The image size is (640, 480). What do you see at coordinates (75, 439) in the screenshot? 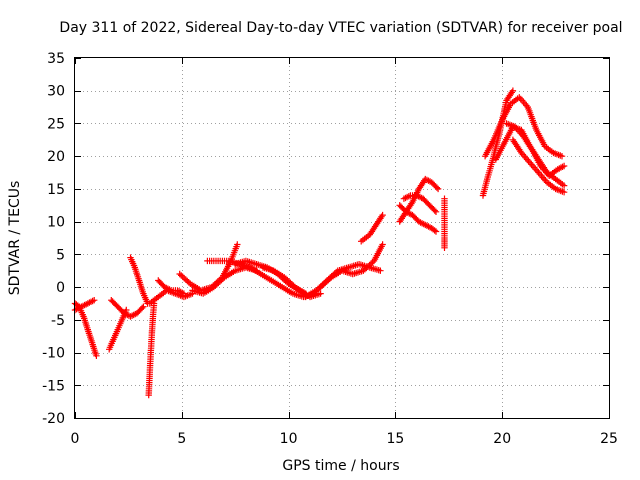
I see `x-tick-label: 0` at bounding box center [75, 439].